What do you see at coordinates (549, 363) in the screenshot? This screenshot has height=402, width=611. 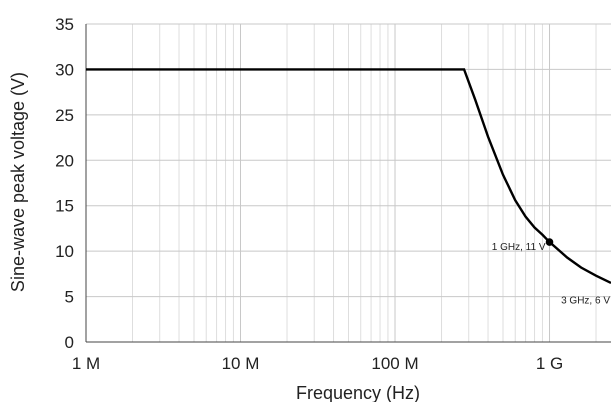 I see `x-tick-label: 1 G` at bounding box center [549, 363].